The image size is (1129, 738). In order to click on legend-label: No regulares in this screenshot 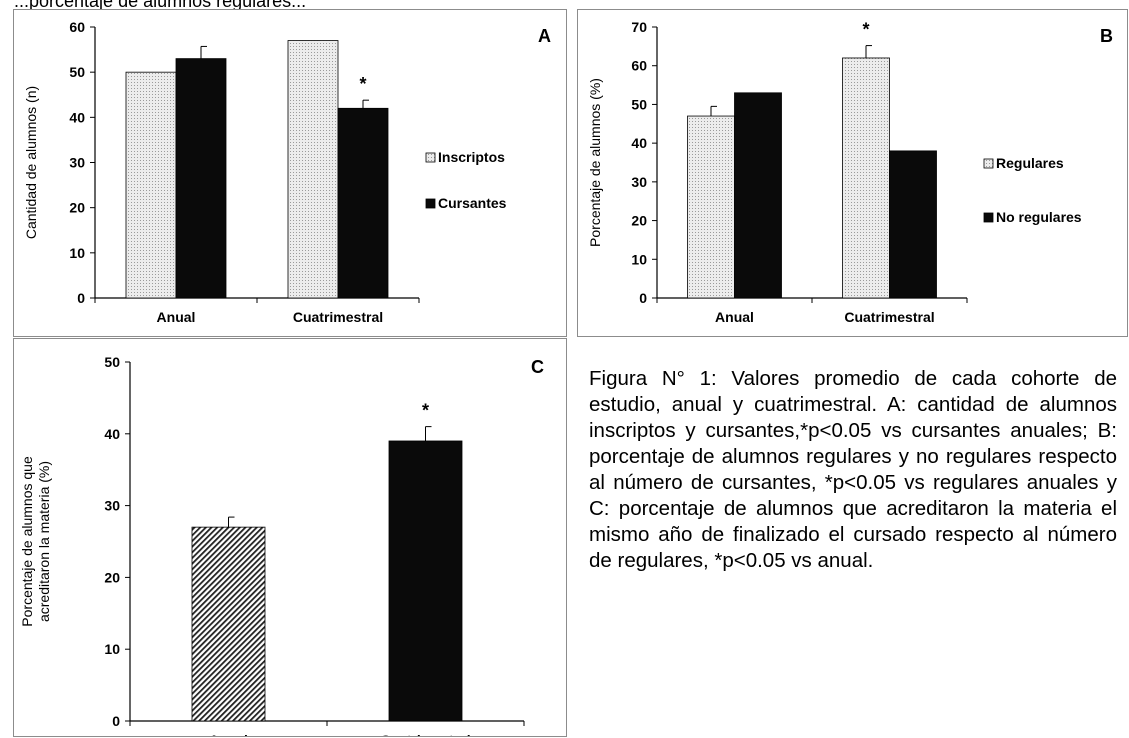, I will do `click(1039, 217)`.